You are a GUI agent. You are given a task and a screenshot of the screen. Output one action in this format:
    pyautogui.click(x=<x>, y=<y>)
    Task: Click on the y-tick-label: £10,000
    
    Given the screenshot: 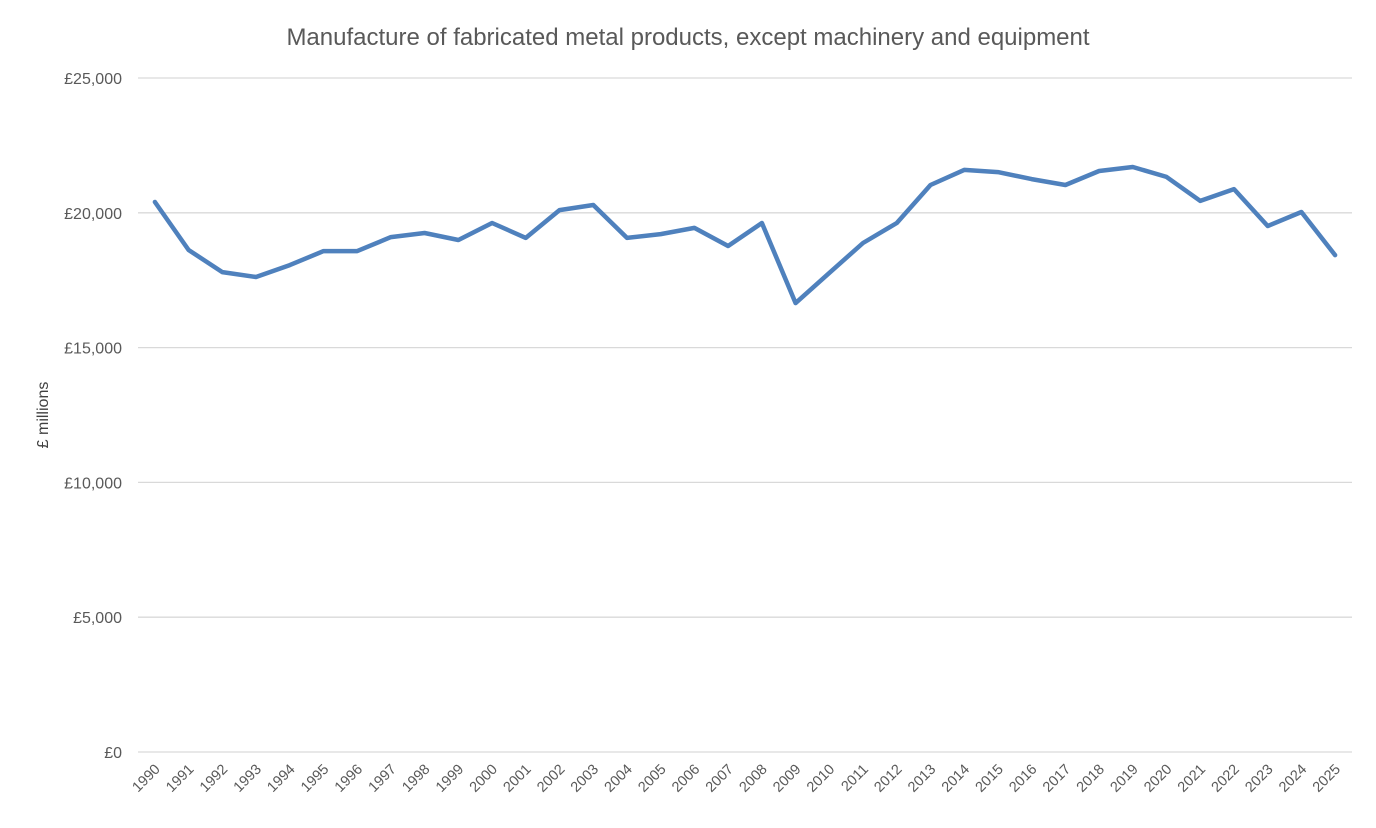 What is the action you would take?
    pyautogui.click(x=93, y=483)
    